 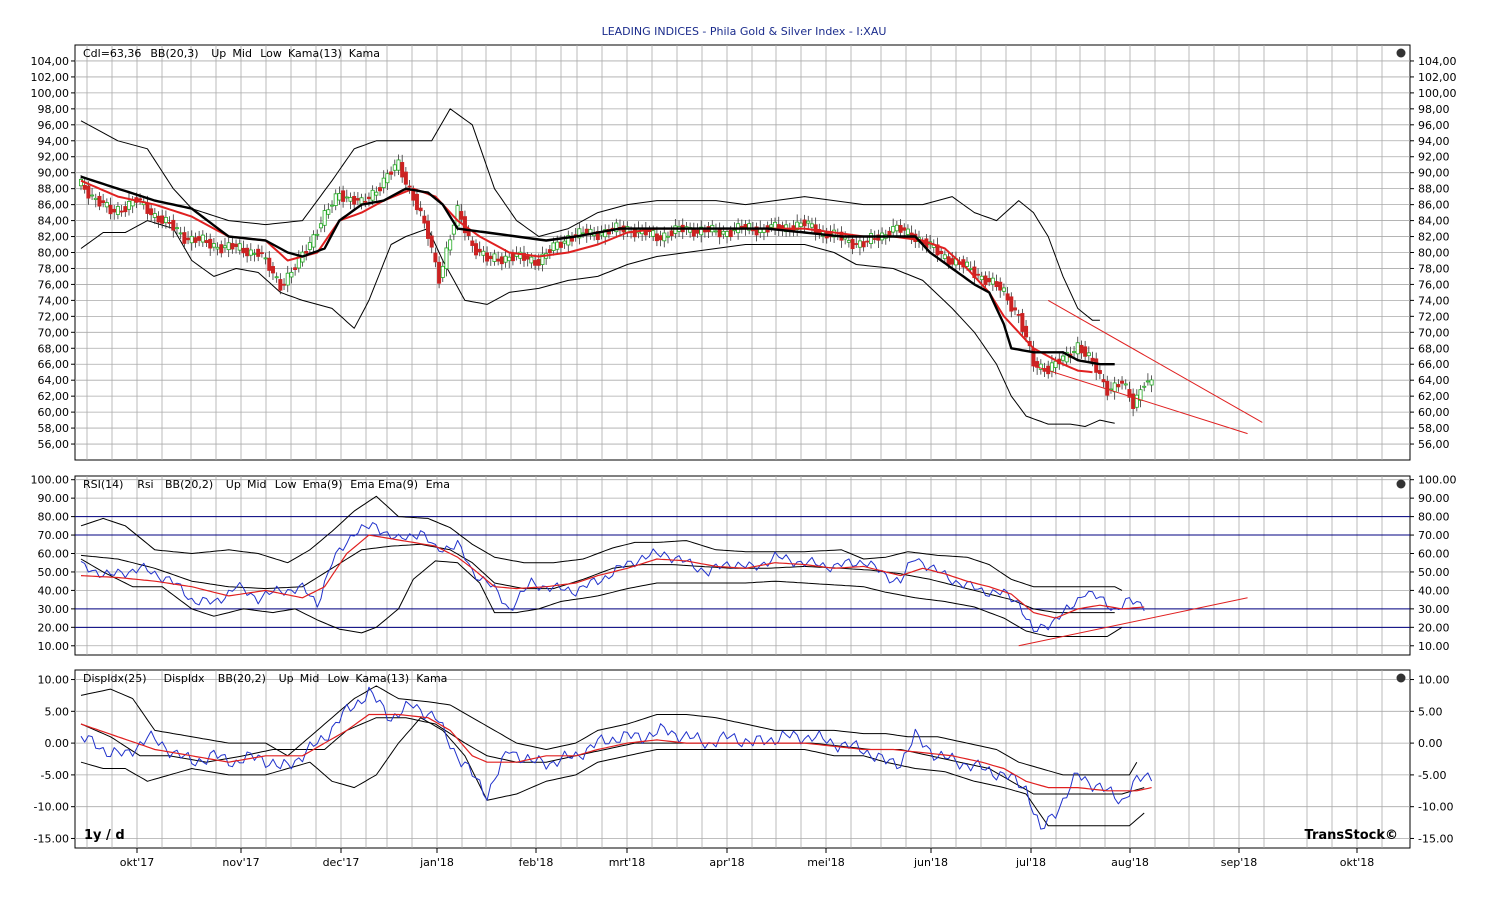 What do you see at coordinates (1434, 535) in the screenshot?
I see `y-tick-label-right: 70.00` at bounding box center [1434, 535].